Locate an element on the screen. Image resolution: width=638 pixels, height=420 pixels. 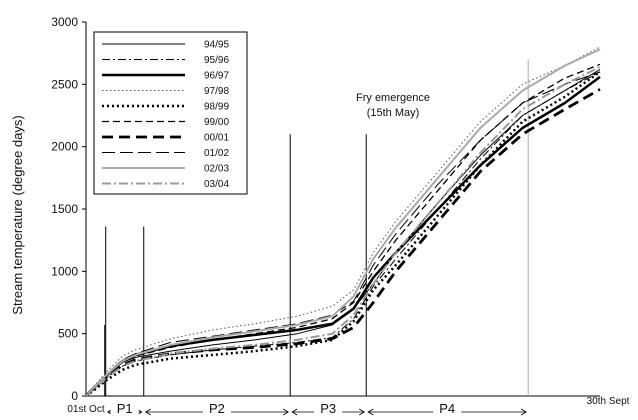
legend-label: 99/00 is located at coordinates (216, 122).